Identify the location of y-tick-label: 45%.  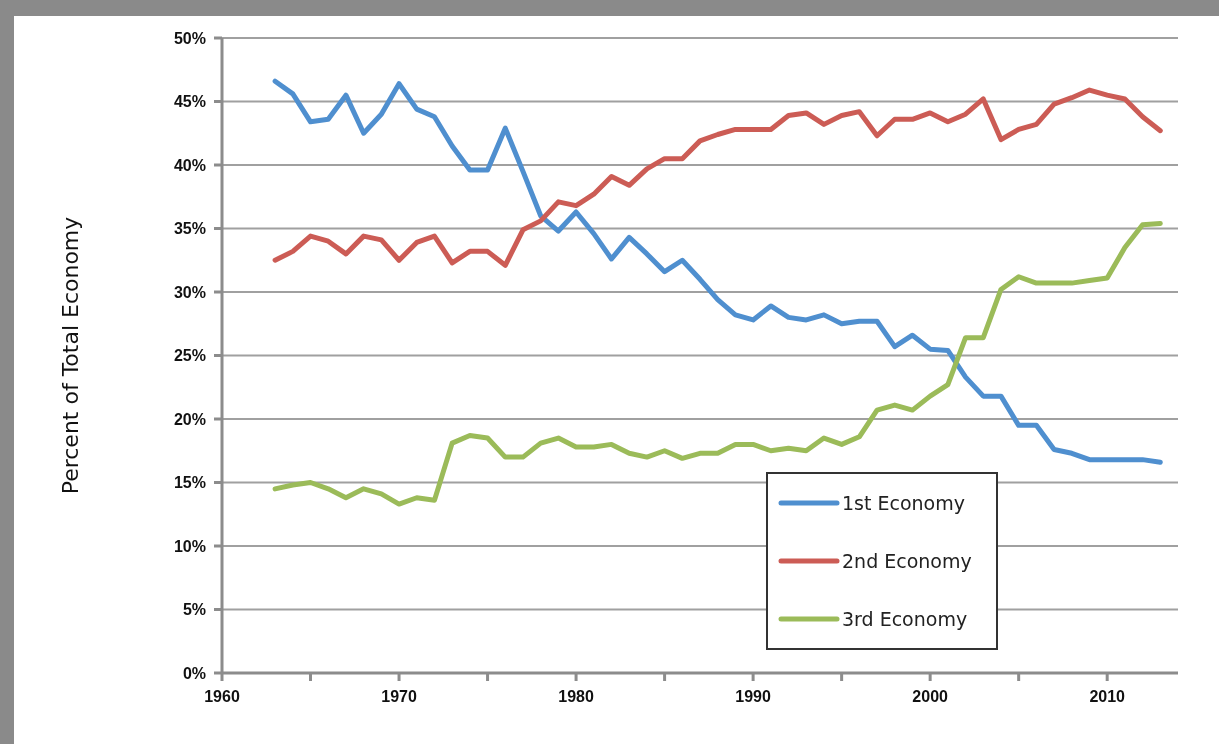
(189, 102).